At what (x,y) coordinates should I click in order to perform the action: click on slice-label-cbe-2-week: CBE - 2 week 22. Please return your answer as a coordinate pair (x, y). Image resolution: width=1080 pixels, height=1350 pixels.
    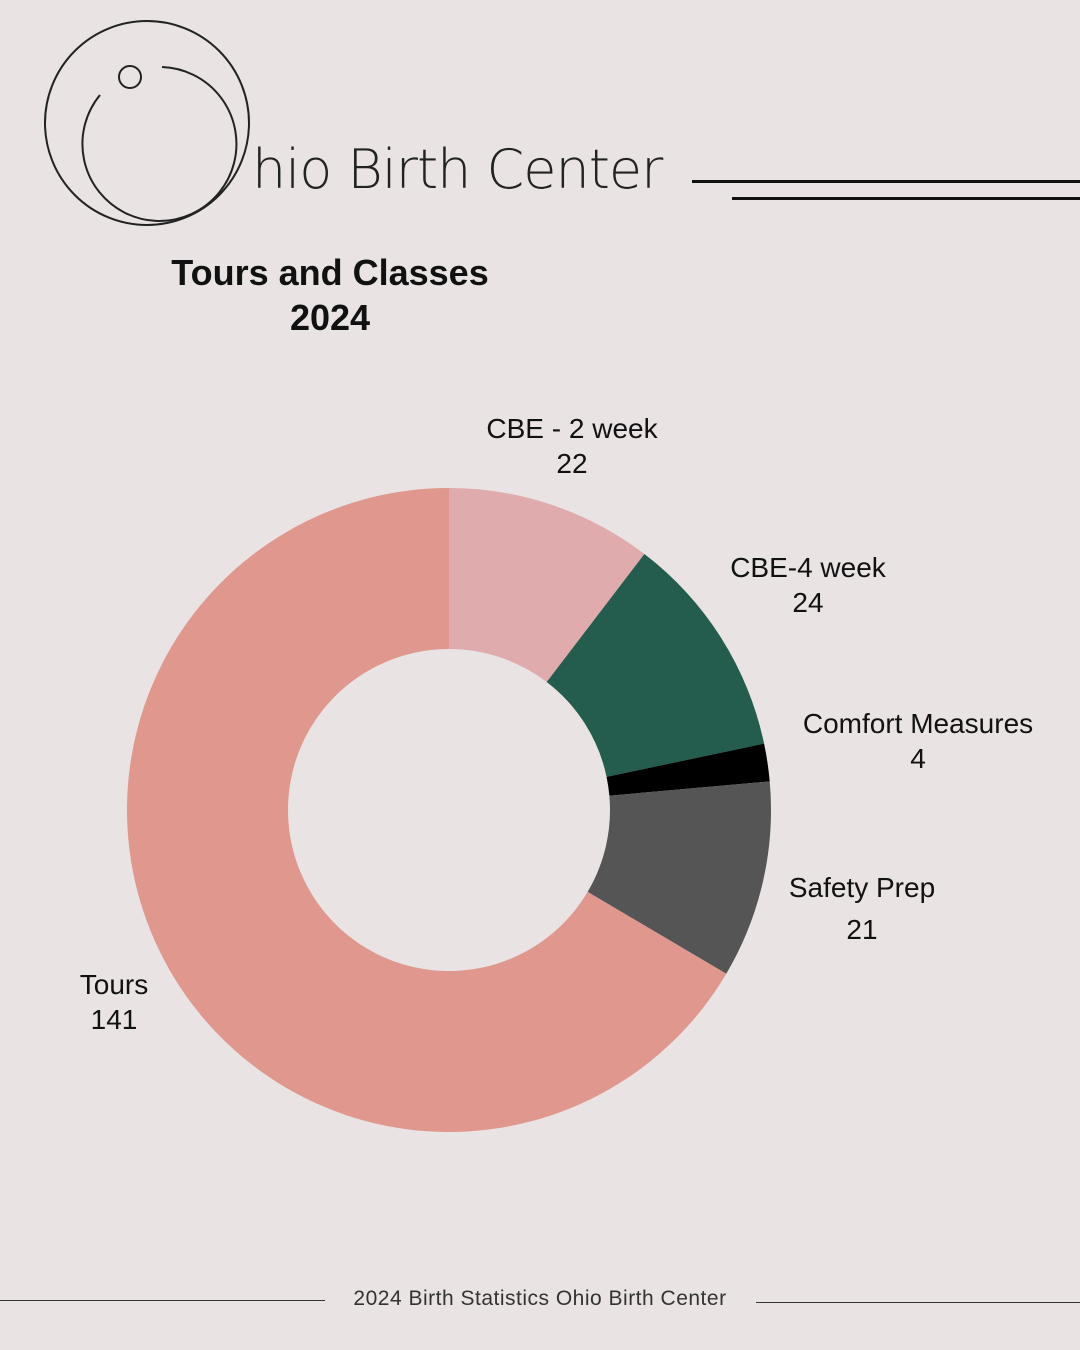
    Looking at the image, I should click on (571, 446).